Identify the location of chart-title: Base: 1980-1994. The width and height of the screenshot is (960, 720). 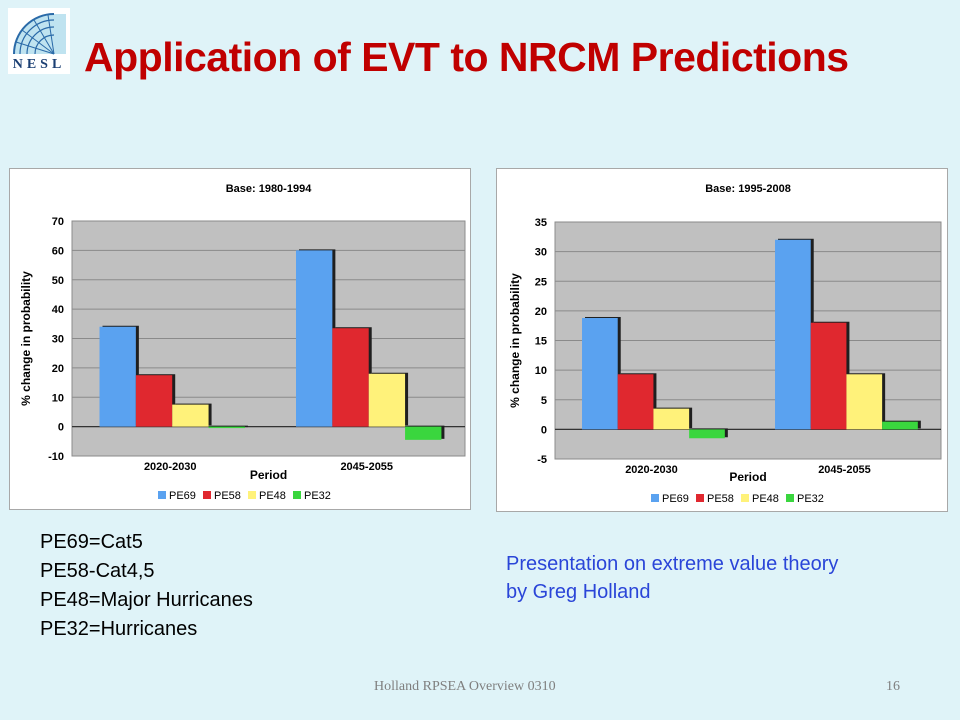
(269, 189).